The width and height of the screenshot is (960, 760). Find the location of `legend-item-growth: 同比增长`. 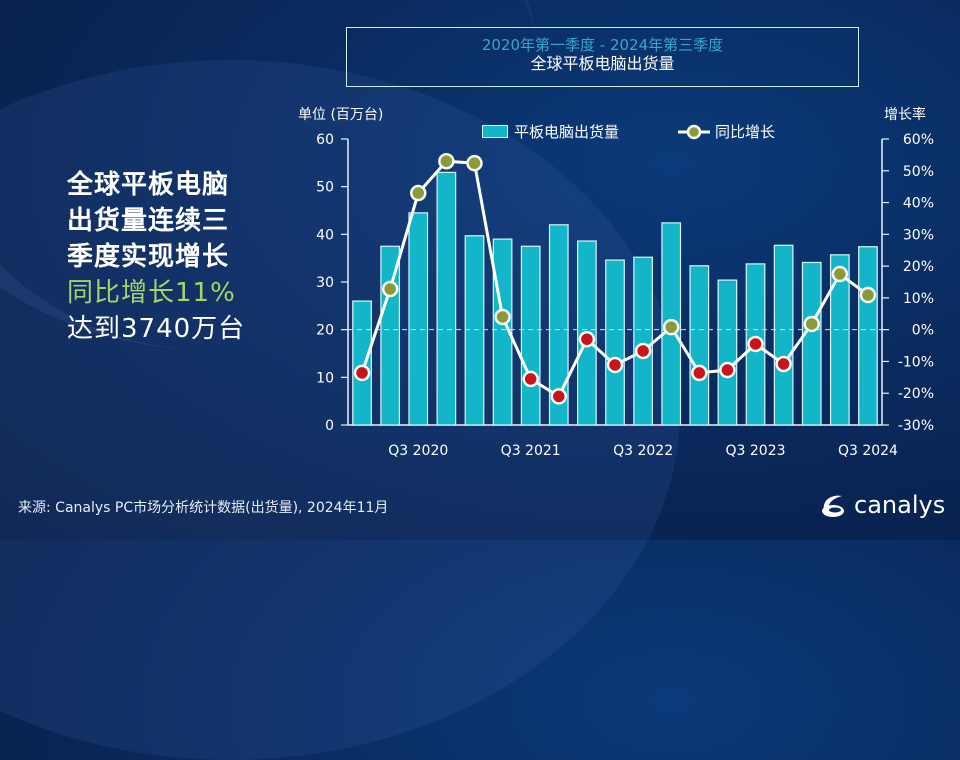

legend-item-growth: 同比增长 is located at coordinates (726, 131).